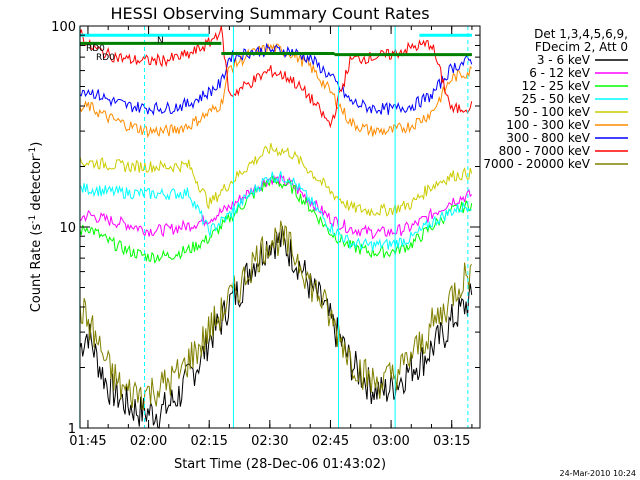 The width and height of the screenshot is (640, 480). I want to click on series-line-50-100-kev, so click(276, 179).